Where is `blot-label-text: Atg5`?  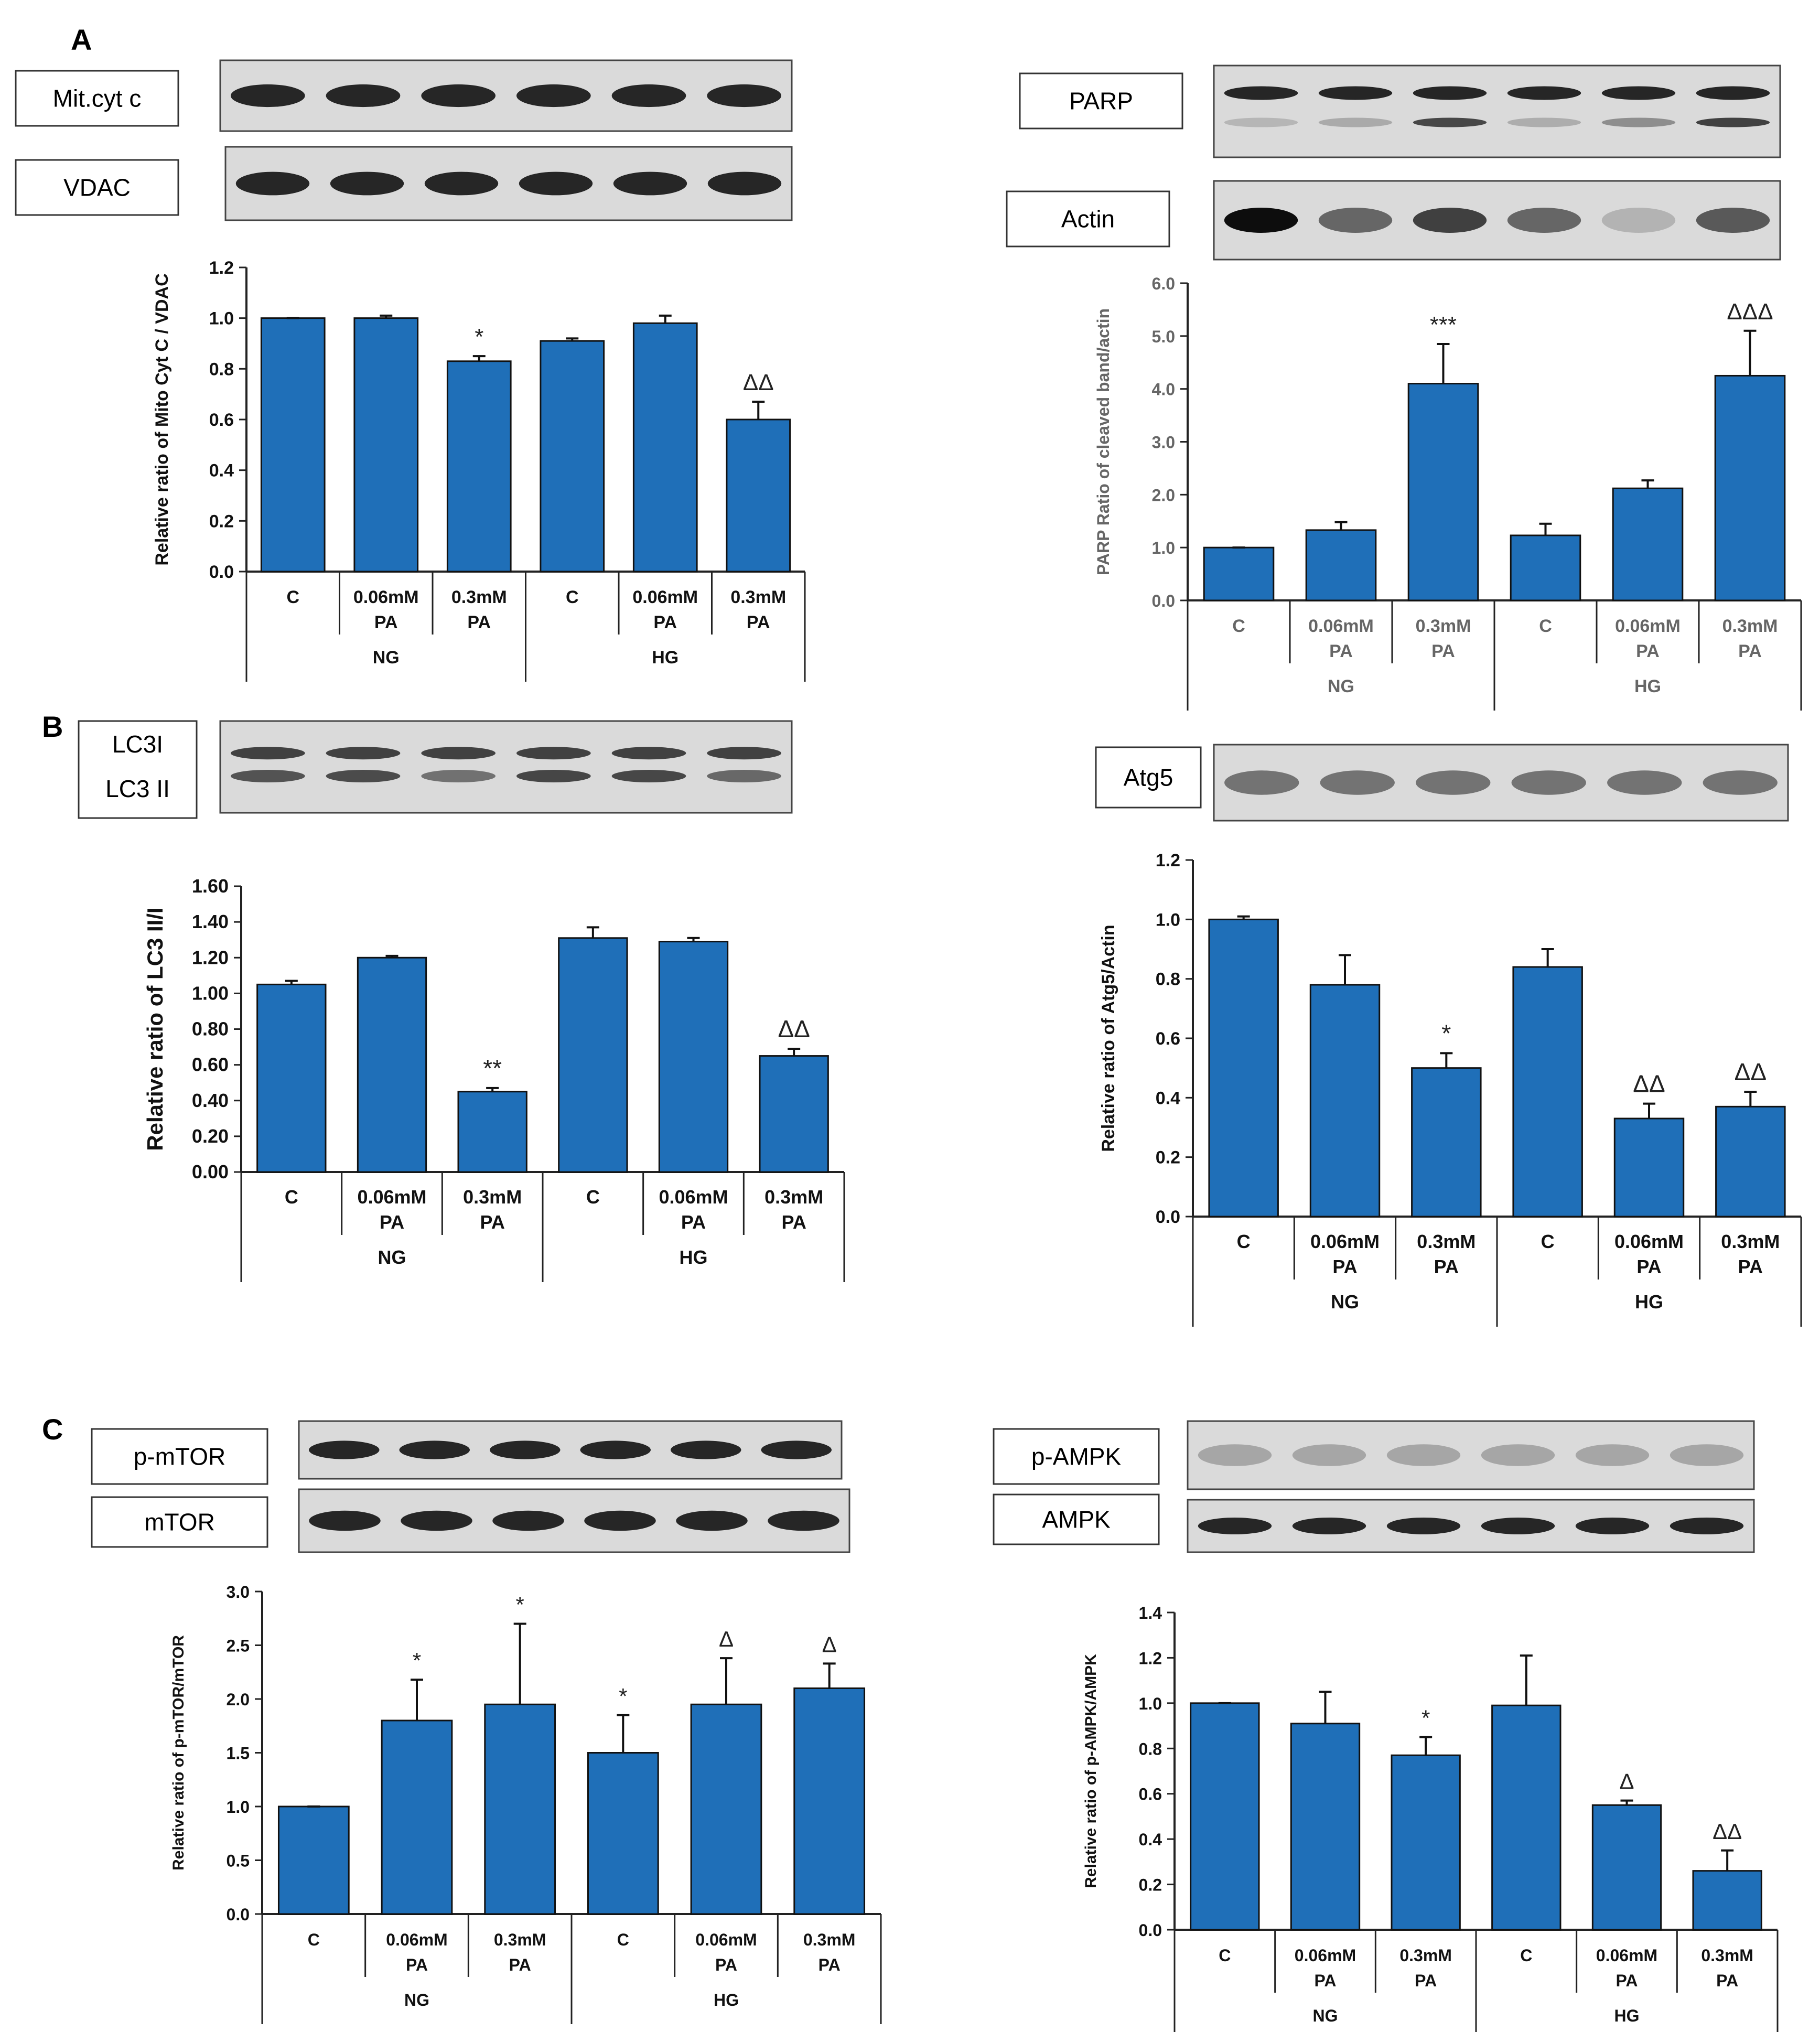
blot-label-text: Atg5 is located at coordinates (1148, 778).